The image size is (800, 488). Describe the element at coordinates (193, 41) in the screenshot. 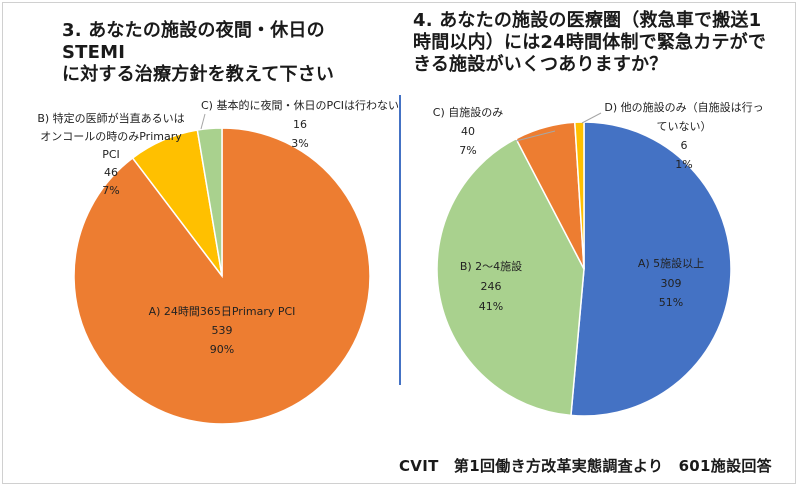

I see `q3-title-line-1: 3. あなたの施設の夜間・休日のSTEMI` at that location.